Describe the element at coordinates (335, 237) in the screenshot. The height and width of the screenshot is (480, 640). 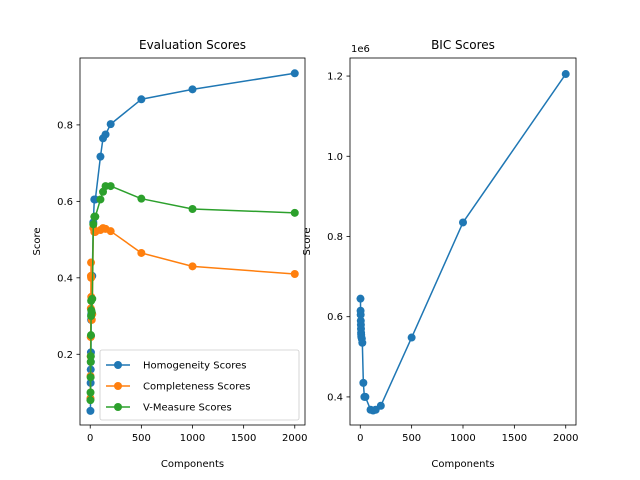
I see `bic-y-tick-label: 0.8` at that location.